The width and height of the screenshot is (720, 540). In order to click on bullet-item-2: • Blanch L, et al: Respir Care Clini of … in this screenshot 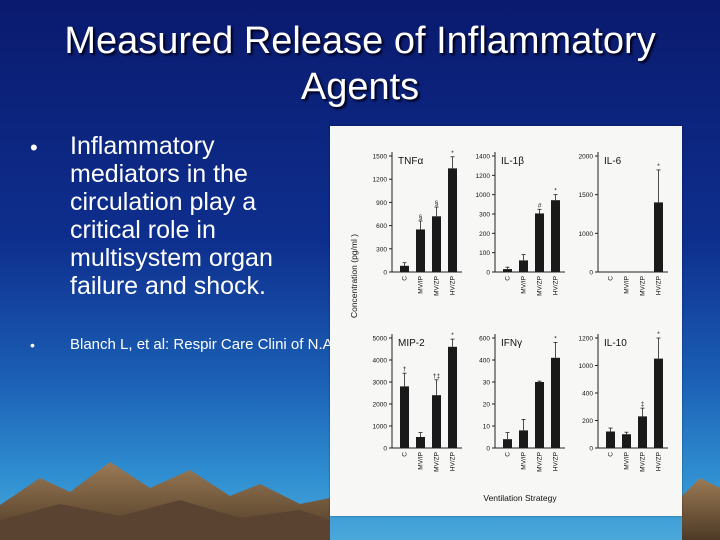, I will do `click(242, 344)`.